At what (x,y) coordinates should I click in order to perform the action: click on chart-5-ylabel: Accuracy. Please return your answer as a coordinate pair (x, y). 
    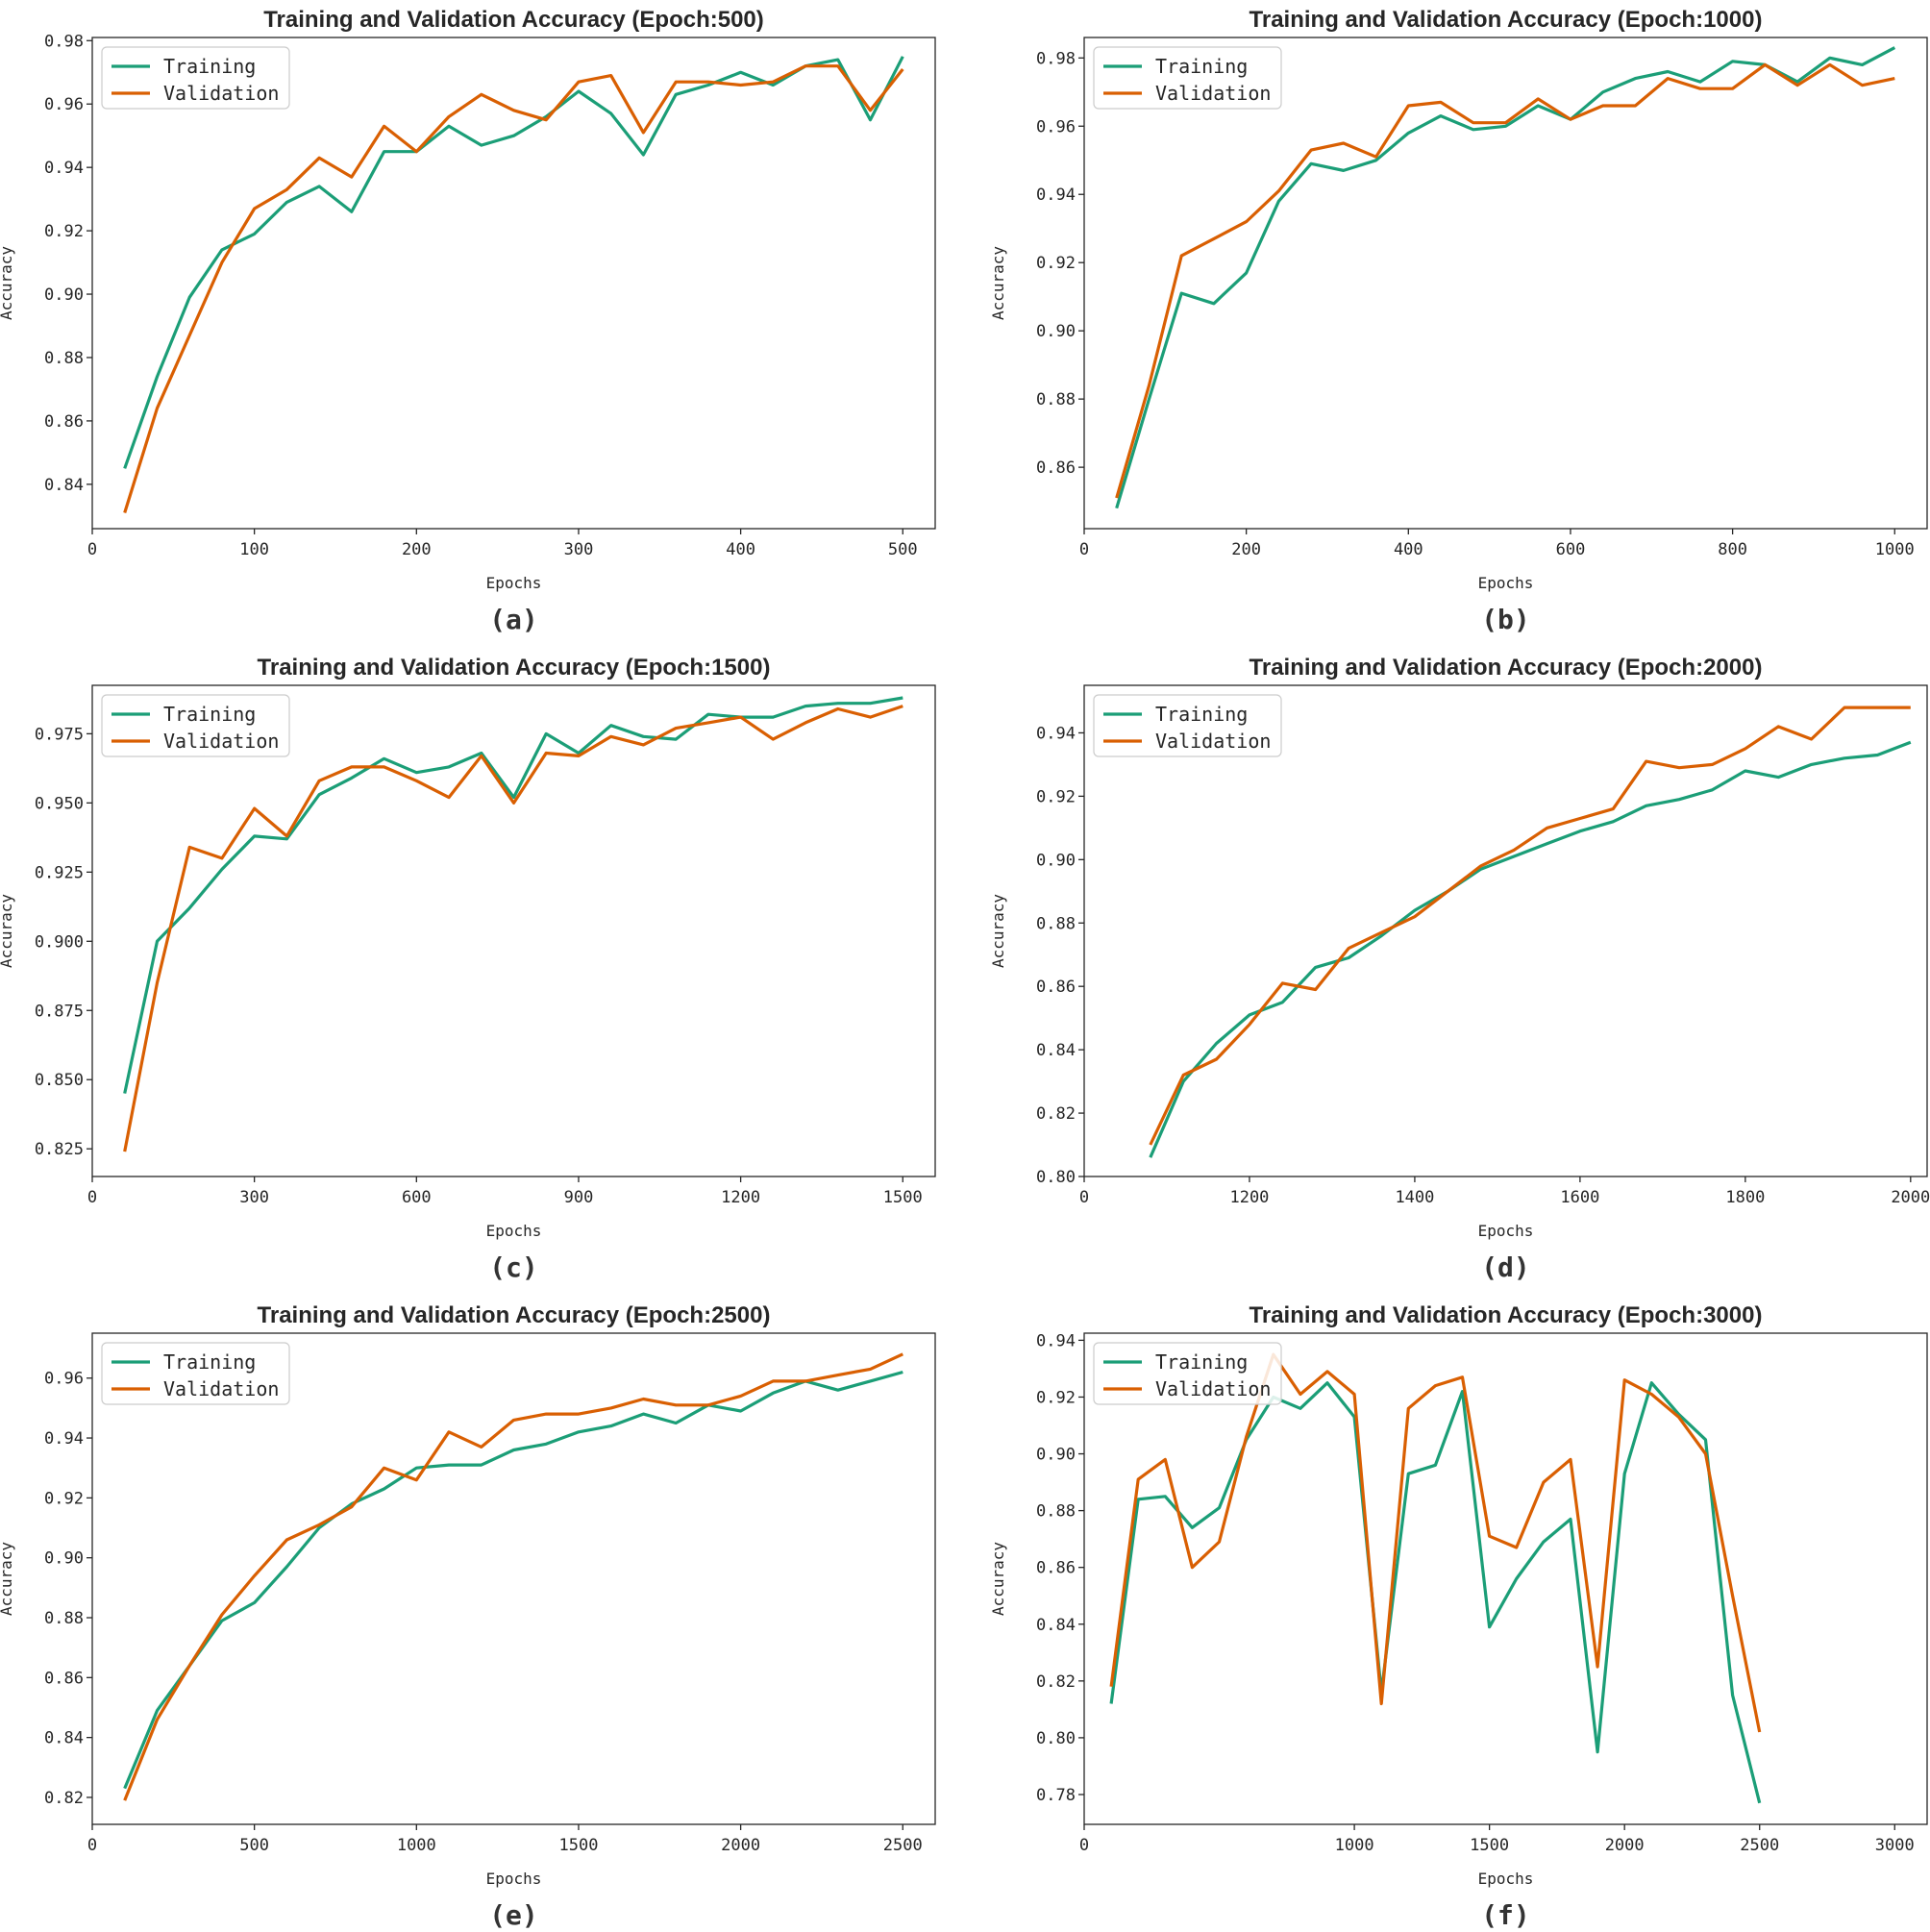
    Looking at the image, I should click on (8, 1579).